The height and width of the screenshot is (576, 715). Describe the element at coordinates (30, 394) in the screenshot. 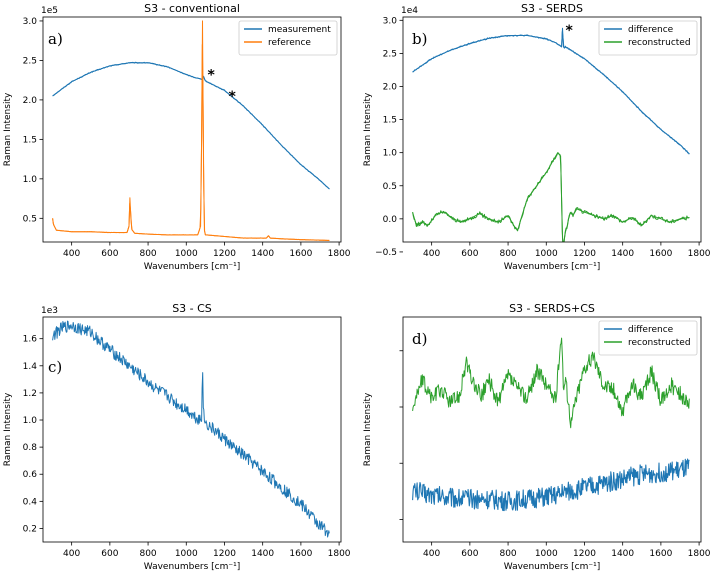

I see `y-tick-label: 1.2` at that location.